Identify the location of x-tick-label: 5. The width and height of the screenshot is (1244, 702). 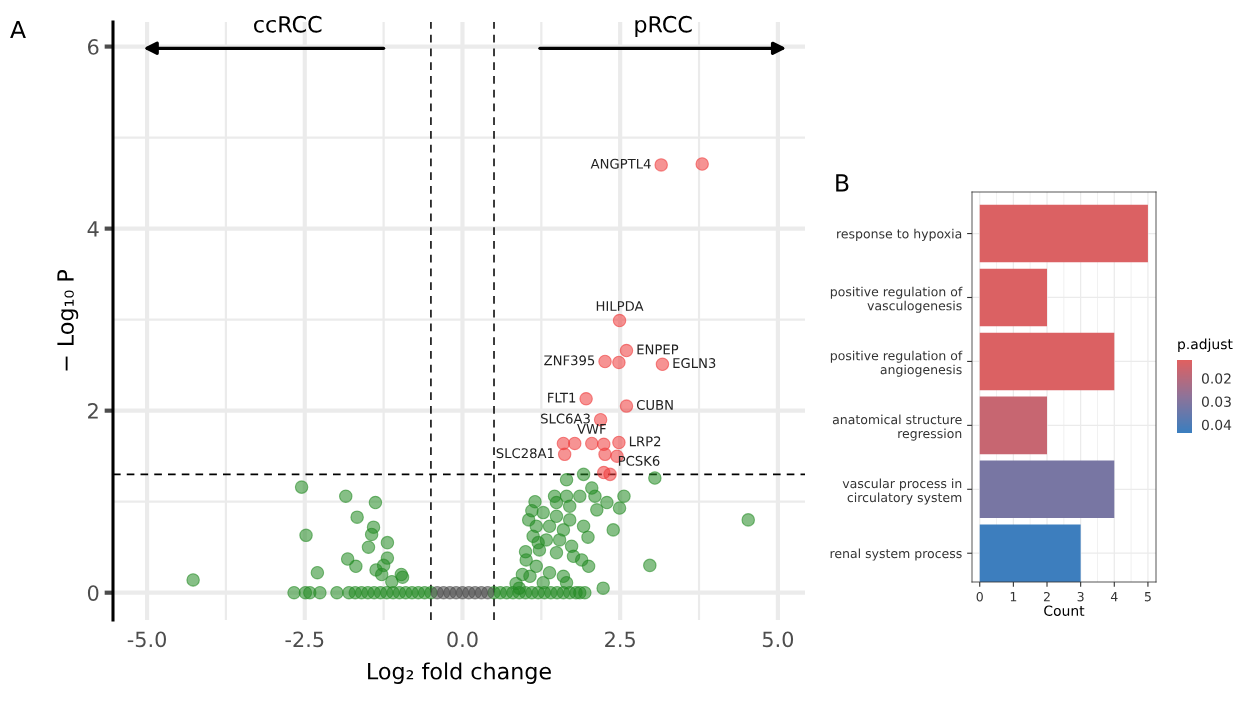
(1147, 597).